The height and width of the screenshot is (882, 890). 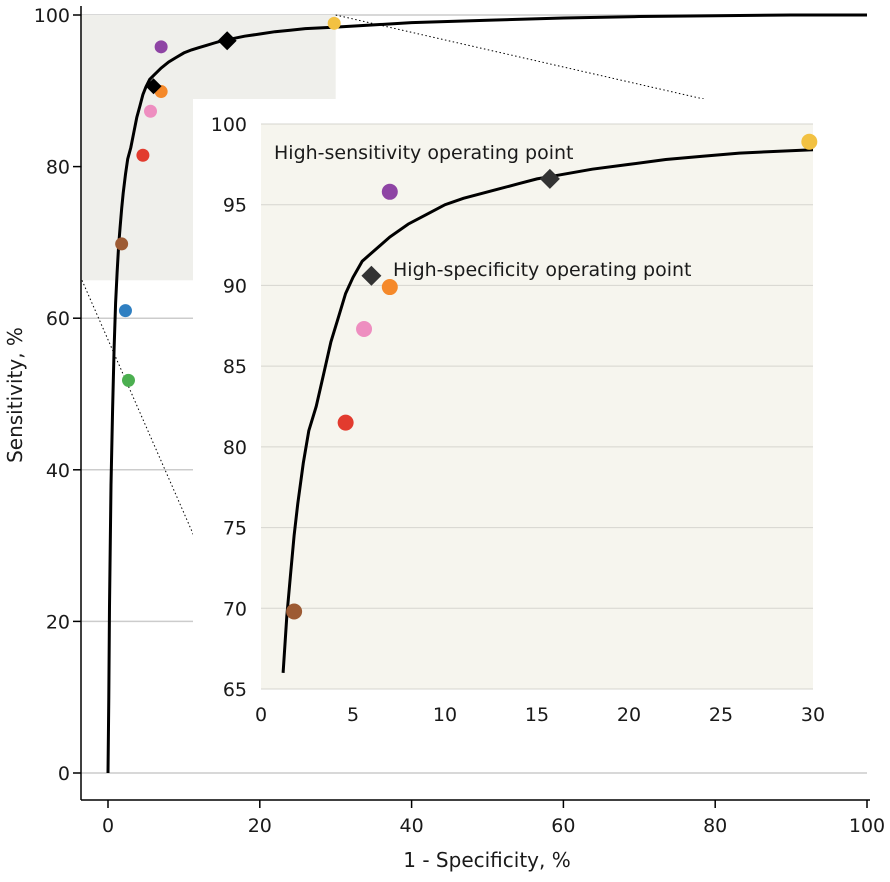 What do you see at coordinates (235, 609) in the screenshot?
I see `inset-y-tick-label: 70` at bounding box center [235, 609].